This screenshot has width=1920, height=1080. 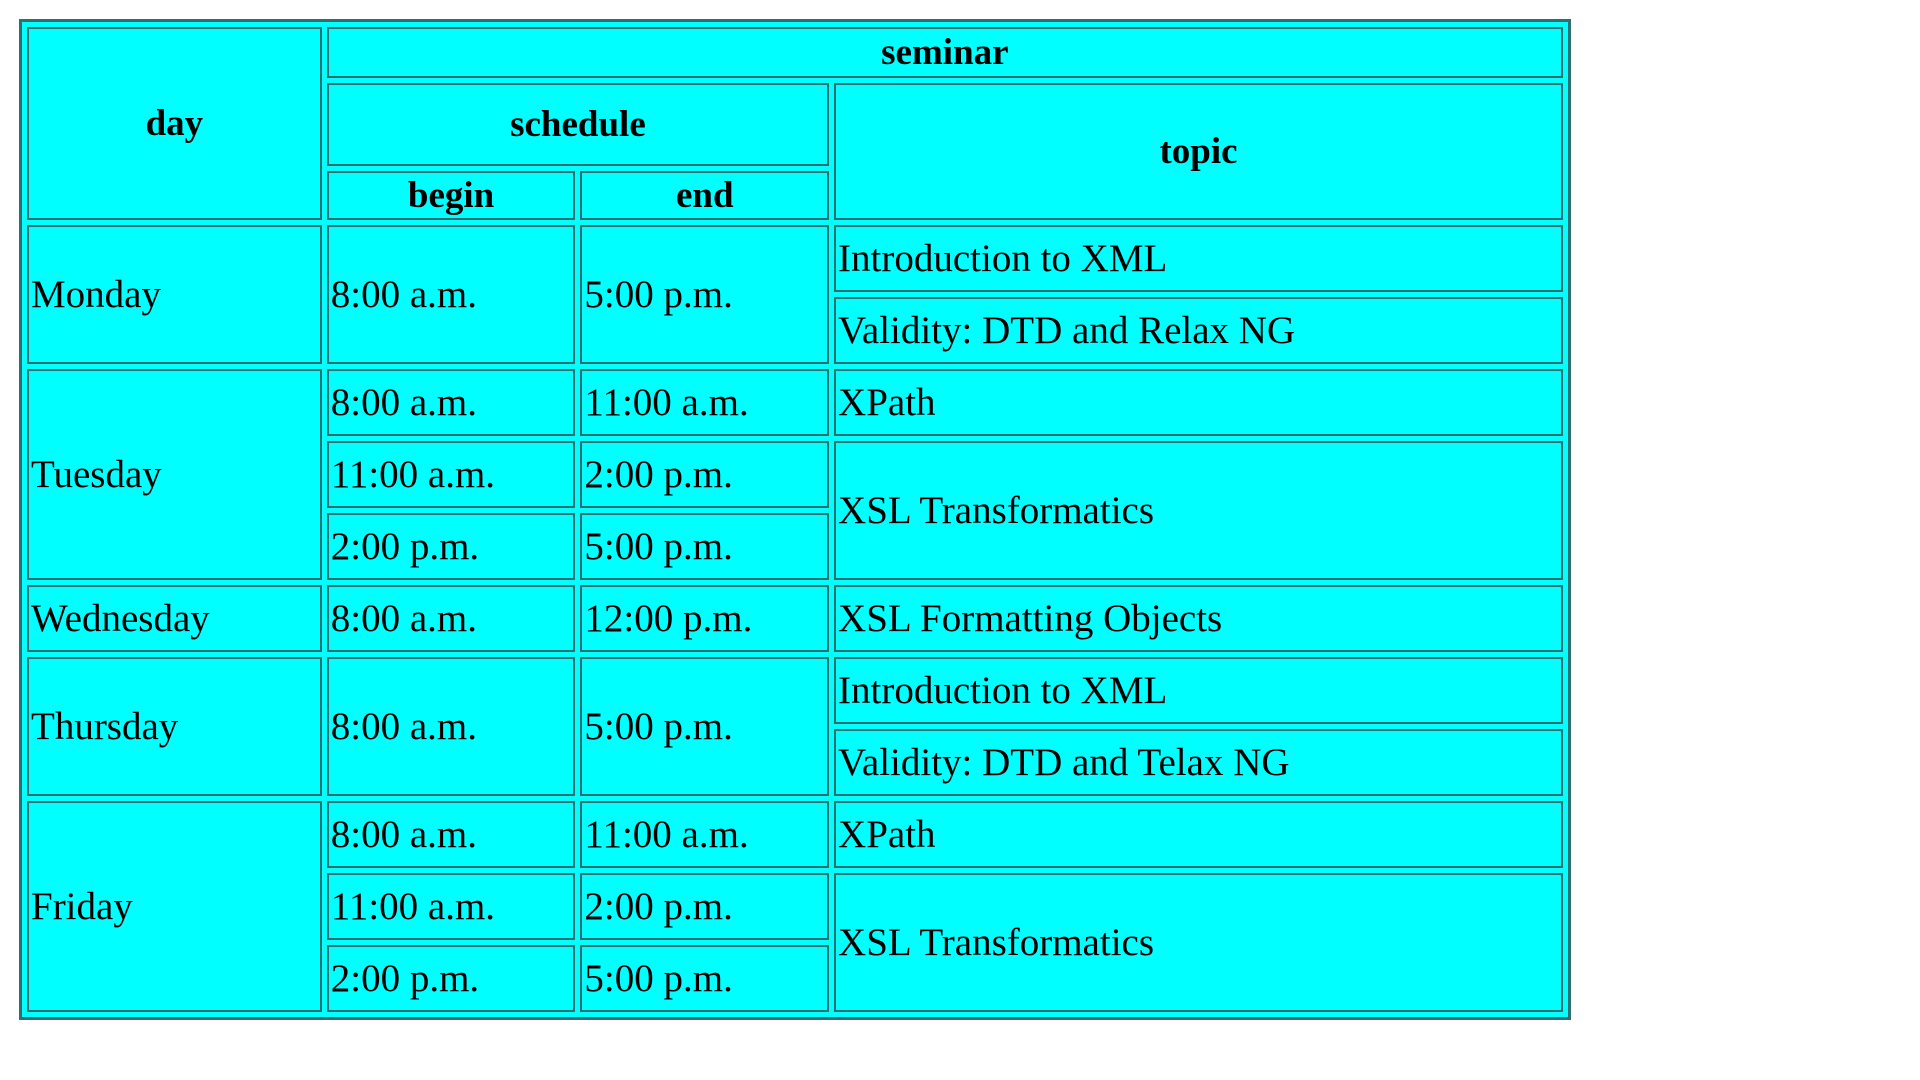 I want to click on begin-header: begin, so click(x=451, y=195).